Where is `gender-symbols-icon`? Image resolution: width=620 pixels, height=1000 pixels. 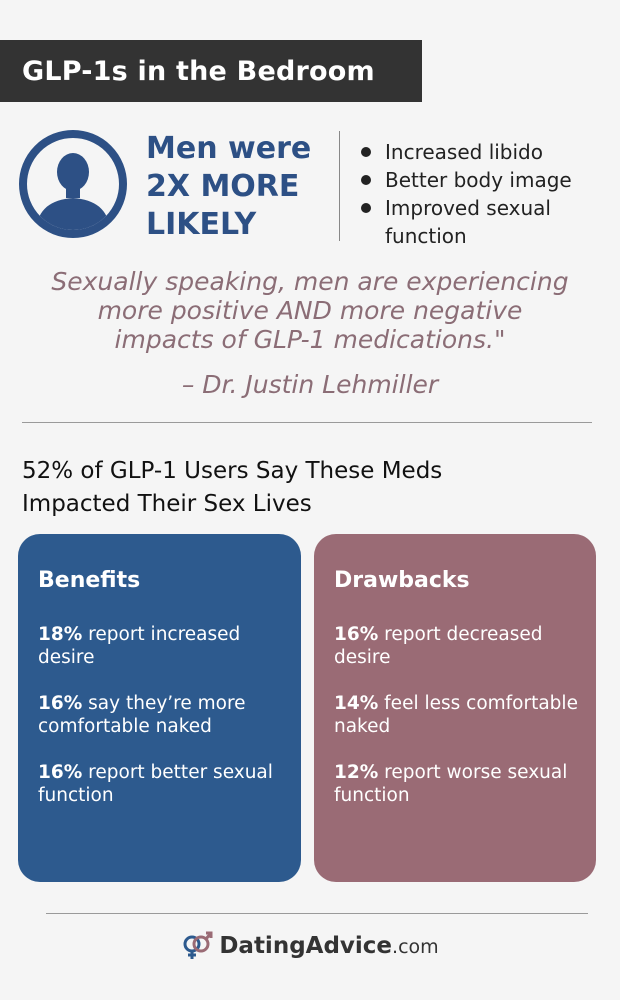 gender-symbols-icon is located at coordinates (198, 945).